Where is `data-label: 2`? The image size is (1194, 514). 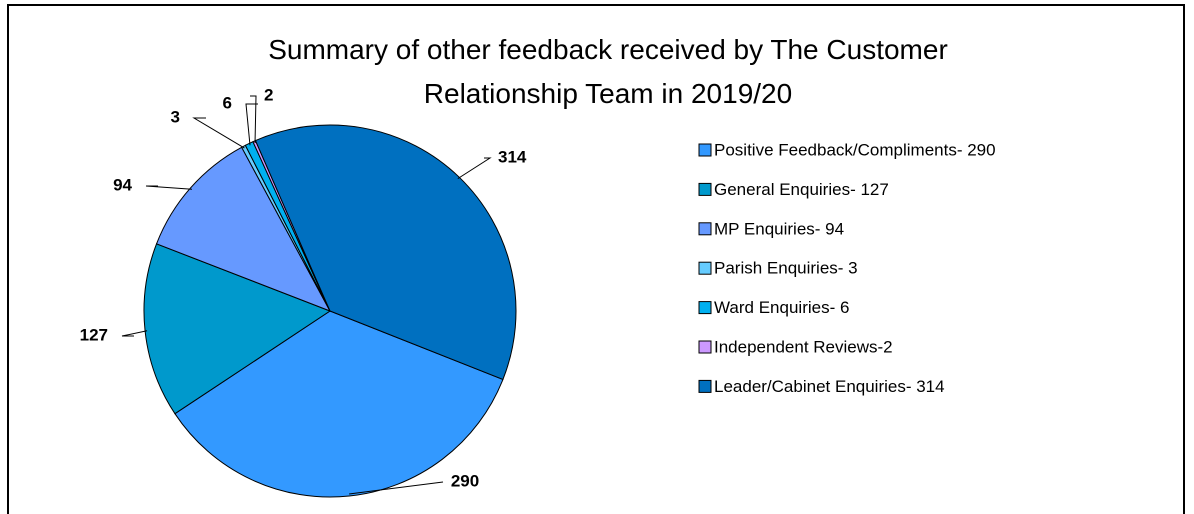 data-label: 2 is located at coordinates (268, 94).